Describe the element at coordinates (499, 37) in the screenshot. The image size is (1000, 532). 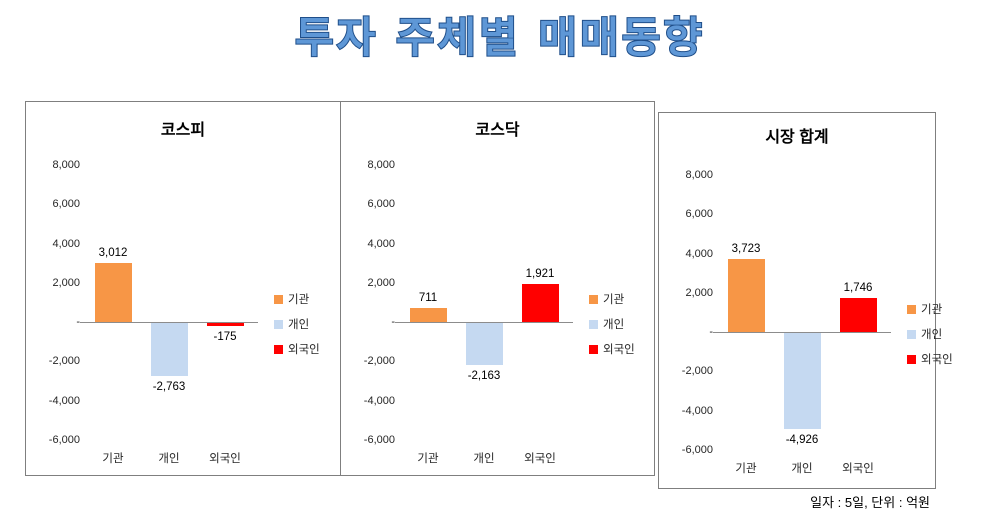
I see `page-title: 투자 주체별 매매동향` at that location.